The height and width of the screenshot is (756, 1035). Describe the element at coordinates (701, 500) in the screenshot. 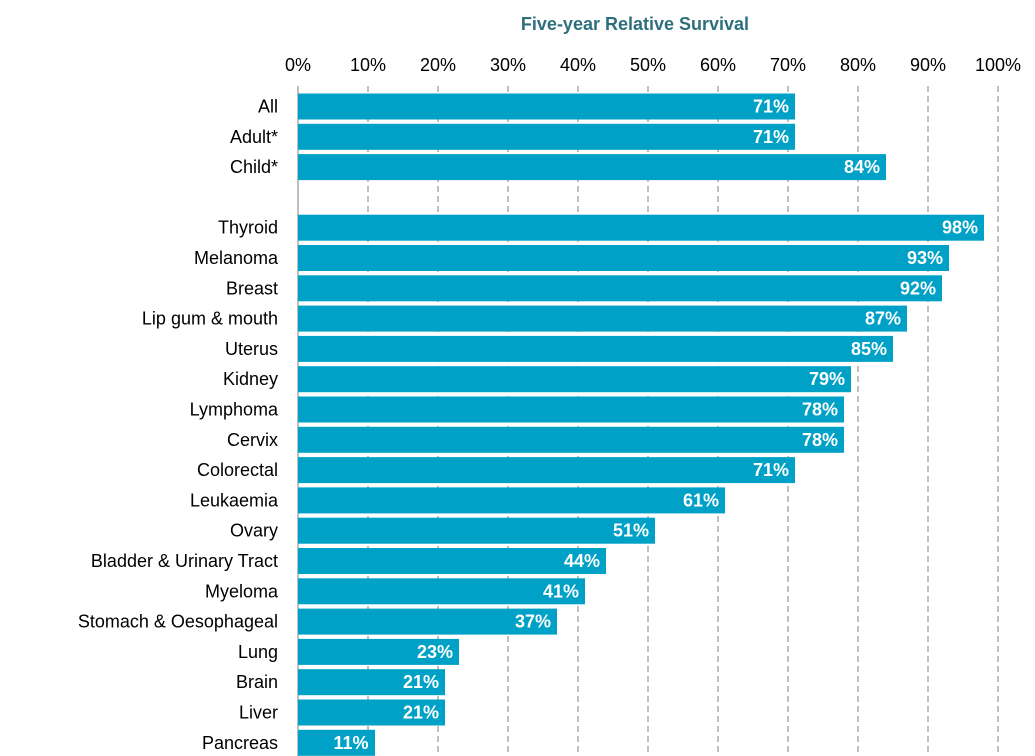

I see `data-label: 61%` at that location.